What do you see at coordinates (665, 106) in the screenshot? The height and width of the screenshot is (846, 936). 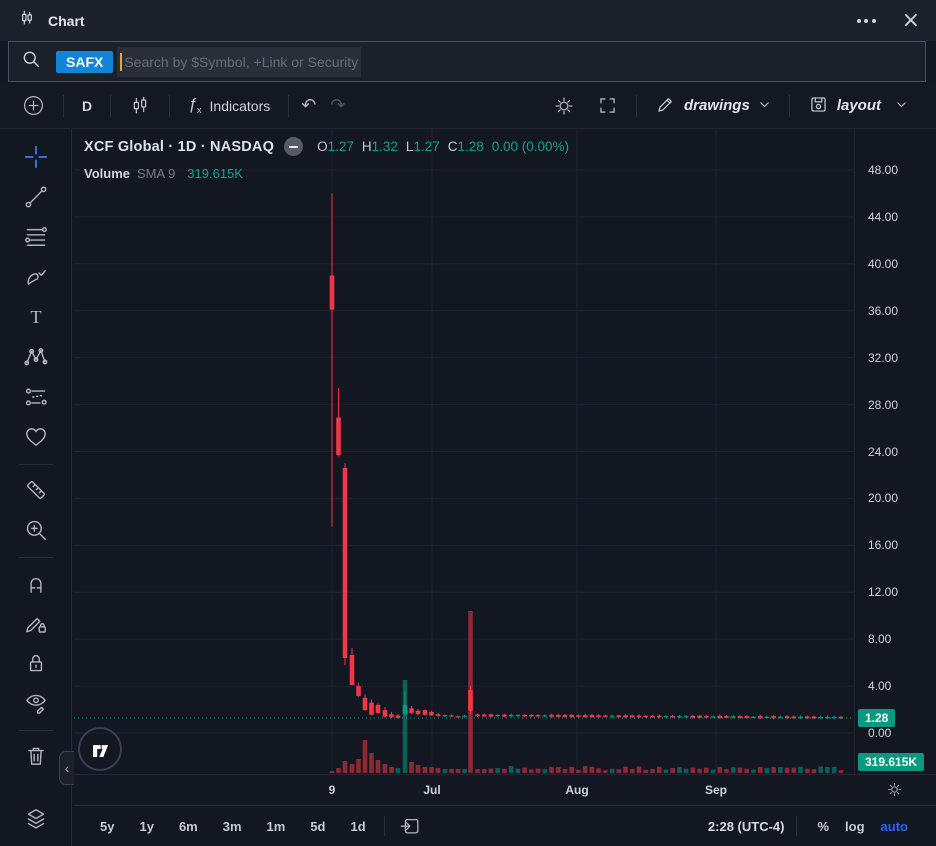 I see `pencil-icon` at bounding box center [665, 106].